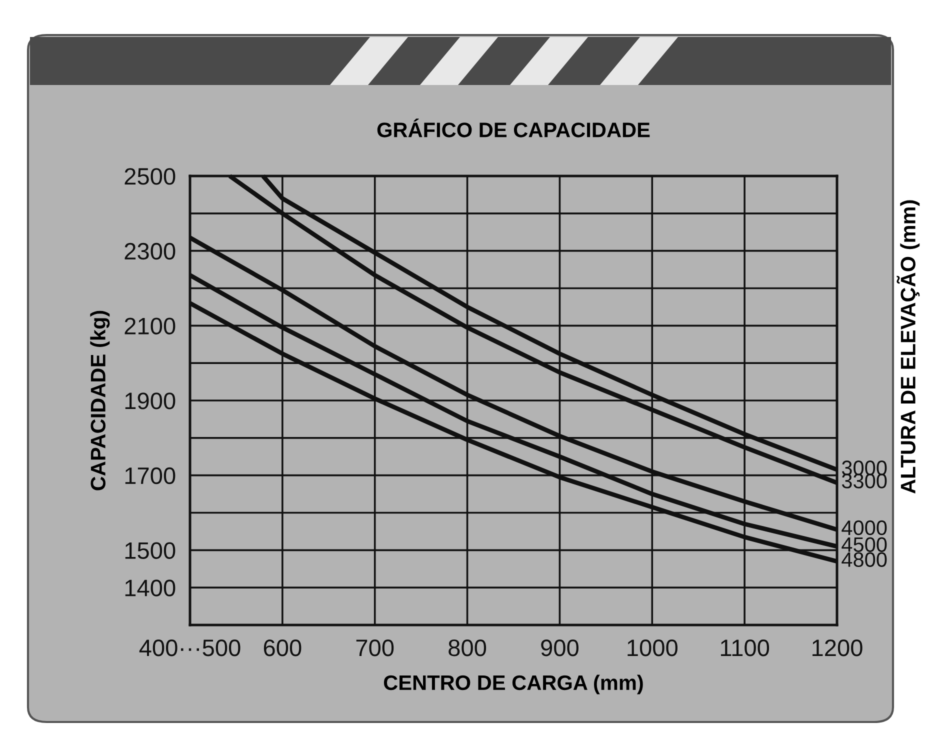 This screenshot has height=744, width=937. What do you see at coordinates (864, 559) in the screenshot?
I see `series-label: 4800` at bounding box center [864, 559].